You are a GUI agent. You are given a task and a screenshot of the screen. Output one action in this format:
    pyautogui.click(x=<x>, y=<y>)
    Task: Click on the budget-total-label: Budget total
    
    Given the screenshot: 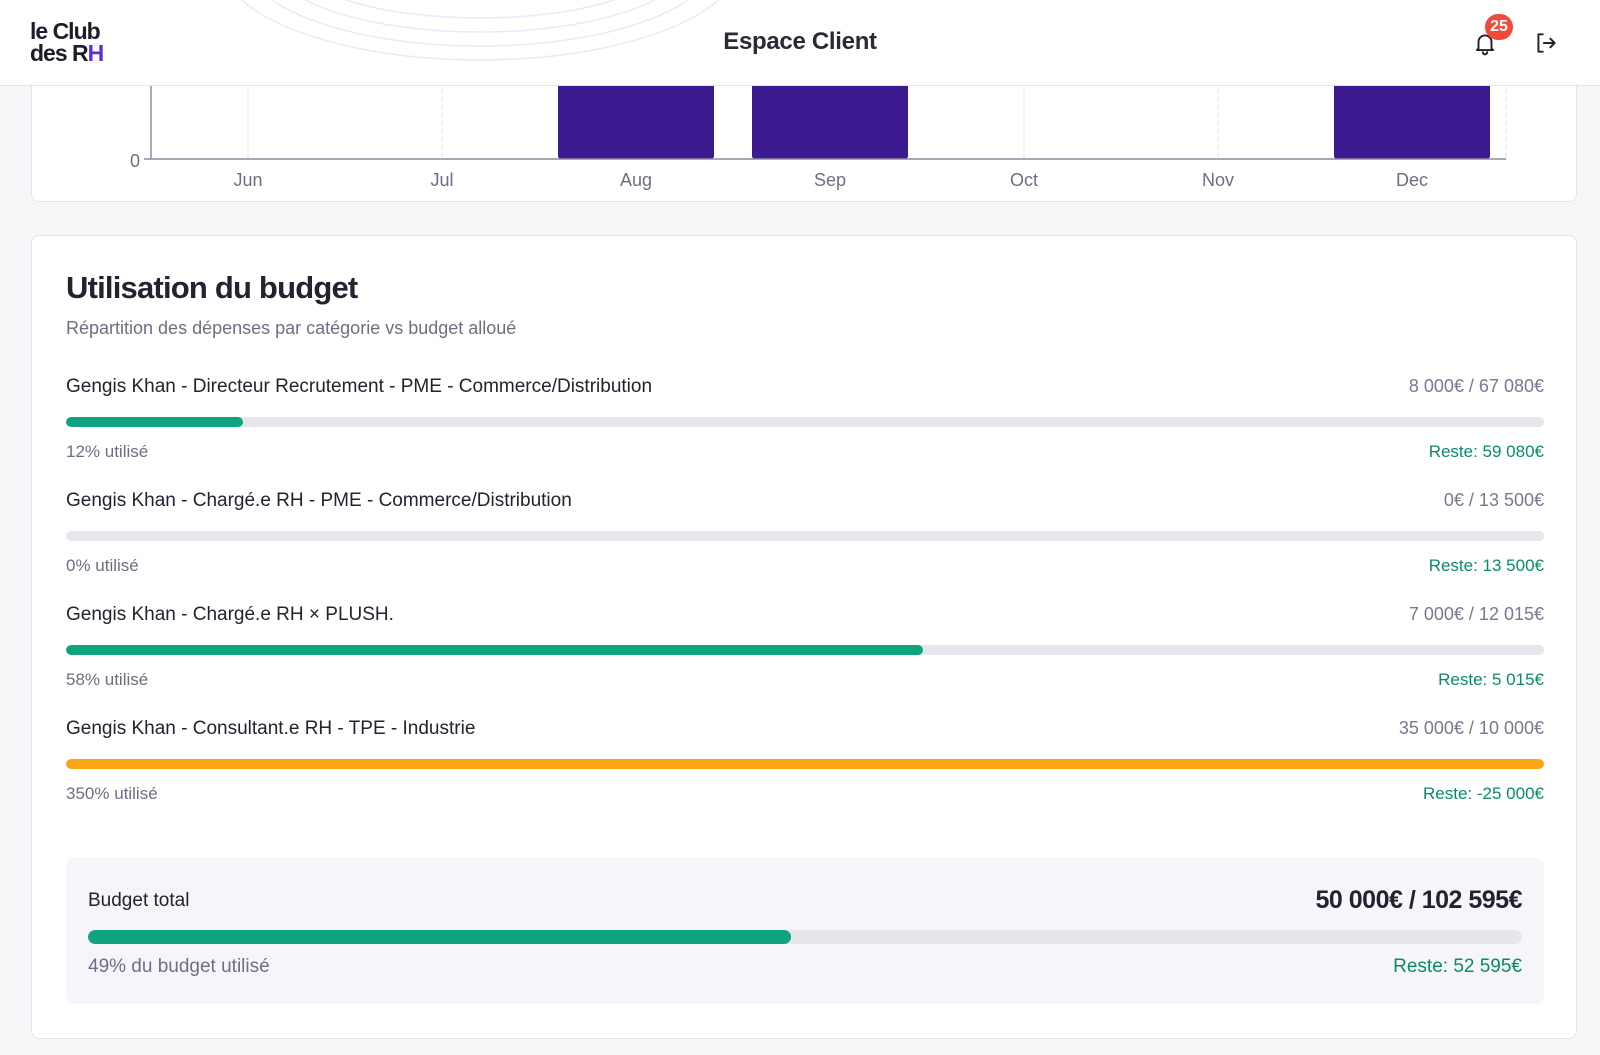 What is the action you would take?
    pyautogui.click(x=139, y=900)
    